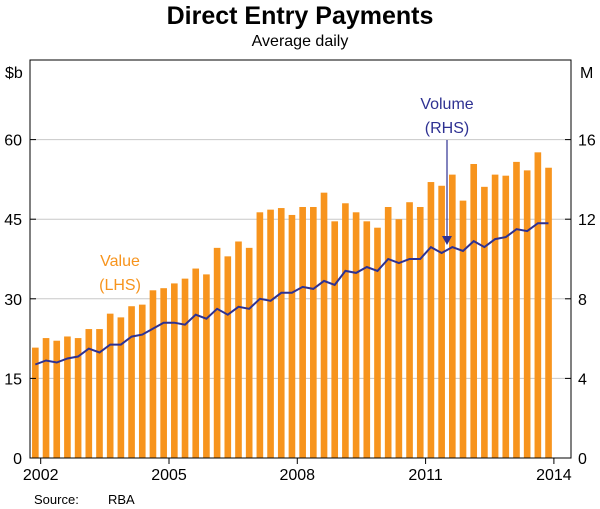  What do you see at coordinates (554, 475) in the screenshot?
I see `x-tick-label: 2014` at bounding box center [554, 475].